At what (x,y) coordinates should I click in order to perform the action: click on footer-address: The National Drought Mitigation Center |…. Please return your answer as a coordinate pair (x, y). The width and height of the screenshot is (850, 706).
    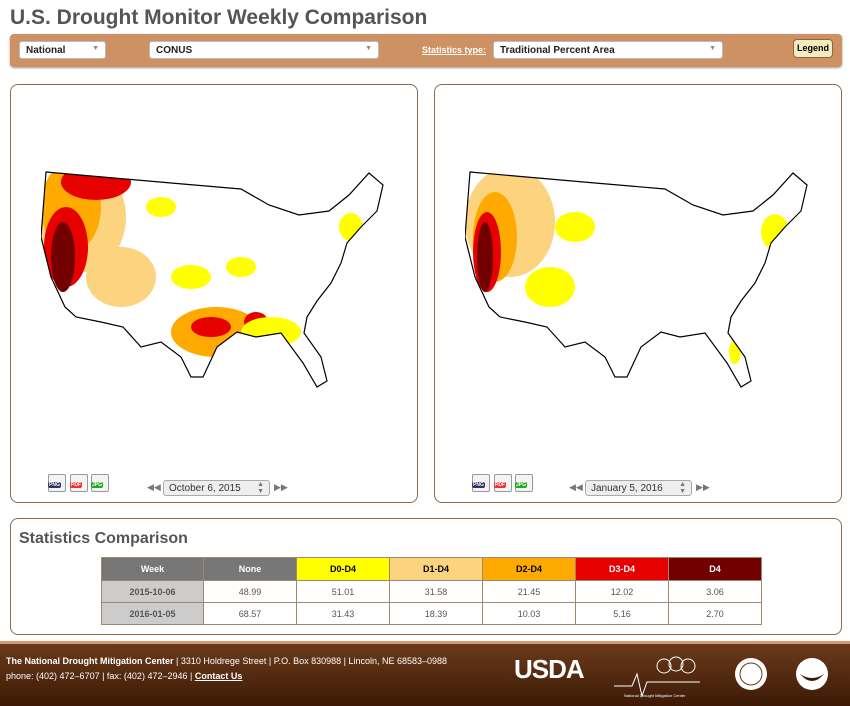
    Looking at the image, I should click on (226, 661).